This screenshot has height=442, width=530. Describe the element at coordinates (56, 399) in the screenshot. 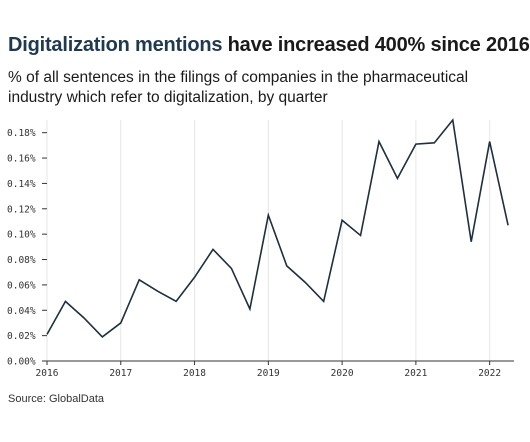

I see `source-note: Source: GlobalData` at that location.